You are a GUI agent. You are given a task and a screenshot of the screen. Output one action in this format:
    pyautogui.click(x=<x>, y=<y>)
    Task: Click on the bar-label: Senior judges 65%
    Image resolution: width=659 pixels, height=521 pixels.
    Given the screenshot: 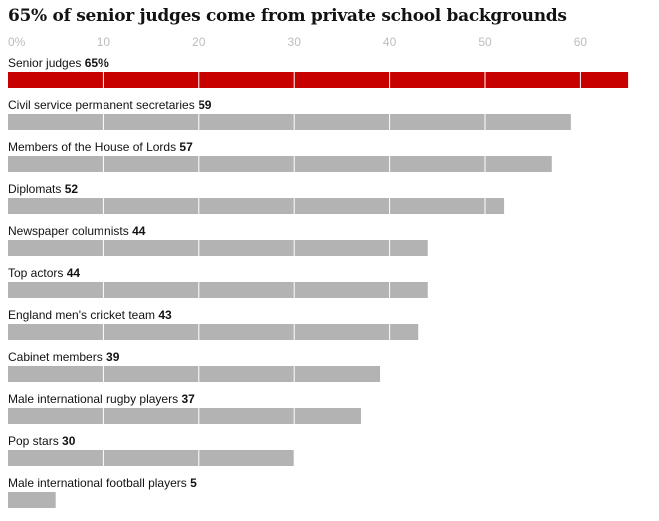 What is the action you would take?
    pyautogui.click(x=58, y=63)
    